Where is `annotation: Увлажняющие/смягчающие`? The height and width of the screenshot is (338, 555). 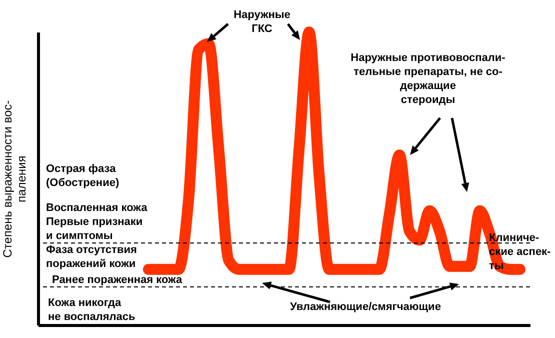
annotation: Увлажняющие/смягчающие is located at coordinates (365, 307).